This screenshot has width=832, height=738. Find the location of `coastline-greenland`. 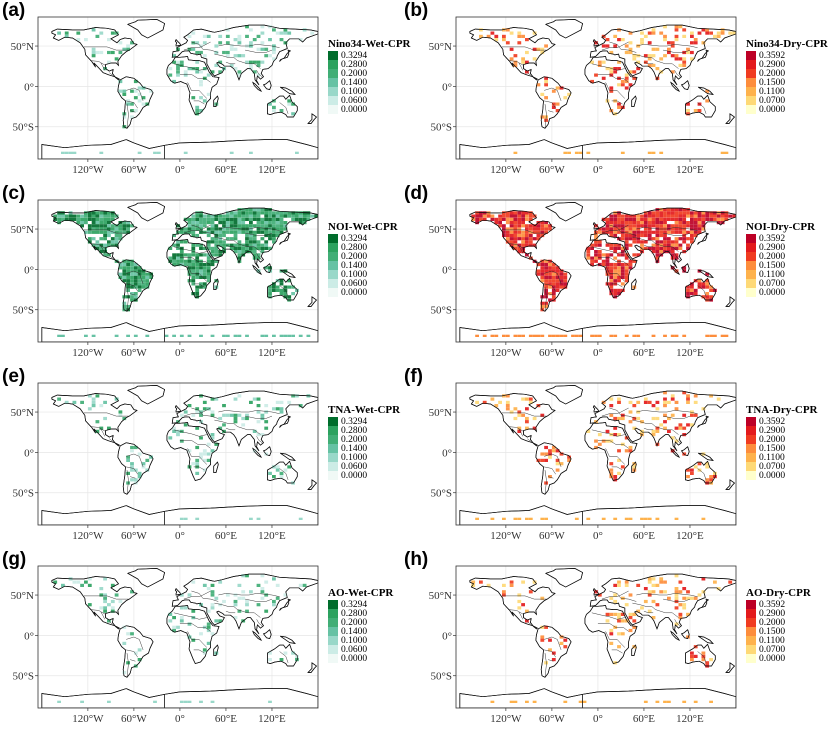

coastline-greenland is located at coordinates (564, 212).